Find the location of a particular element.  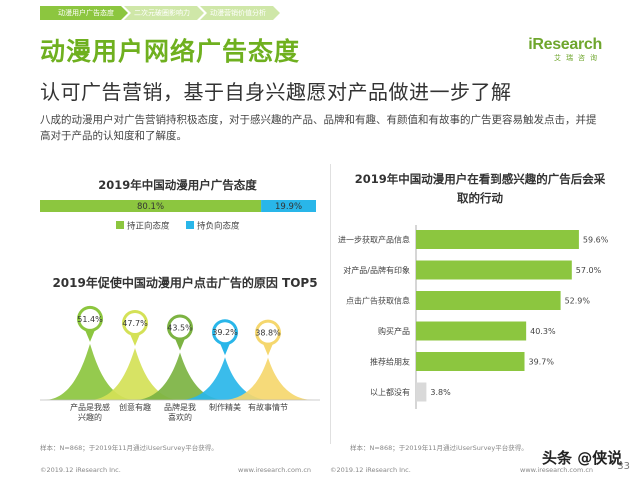

reasons-chart-title: 2019年促使中国动漫用户点击广告的原因 TOP5 is located at coordinates (185, 283).